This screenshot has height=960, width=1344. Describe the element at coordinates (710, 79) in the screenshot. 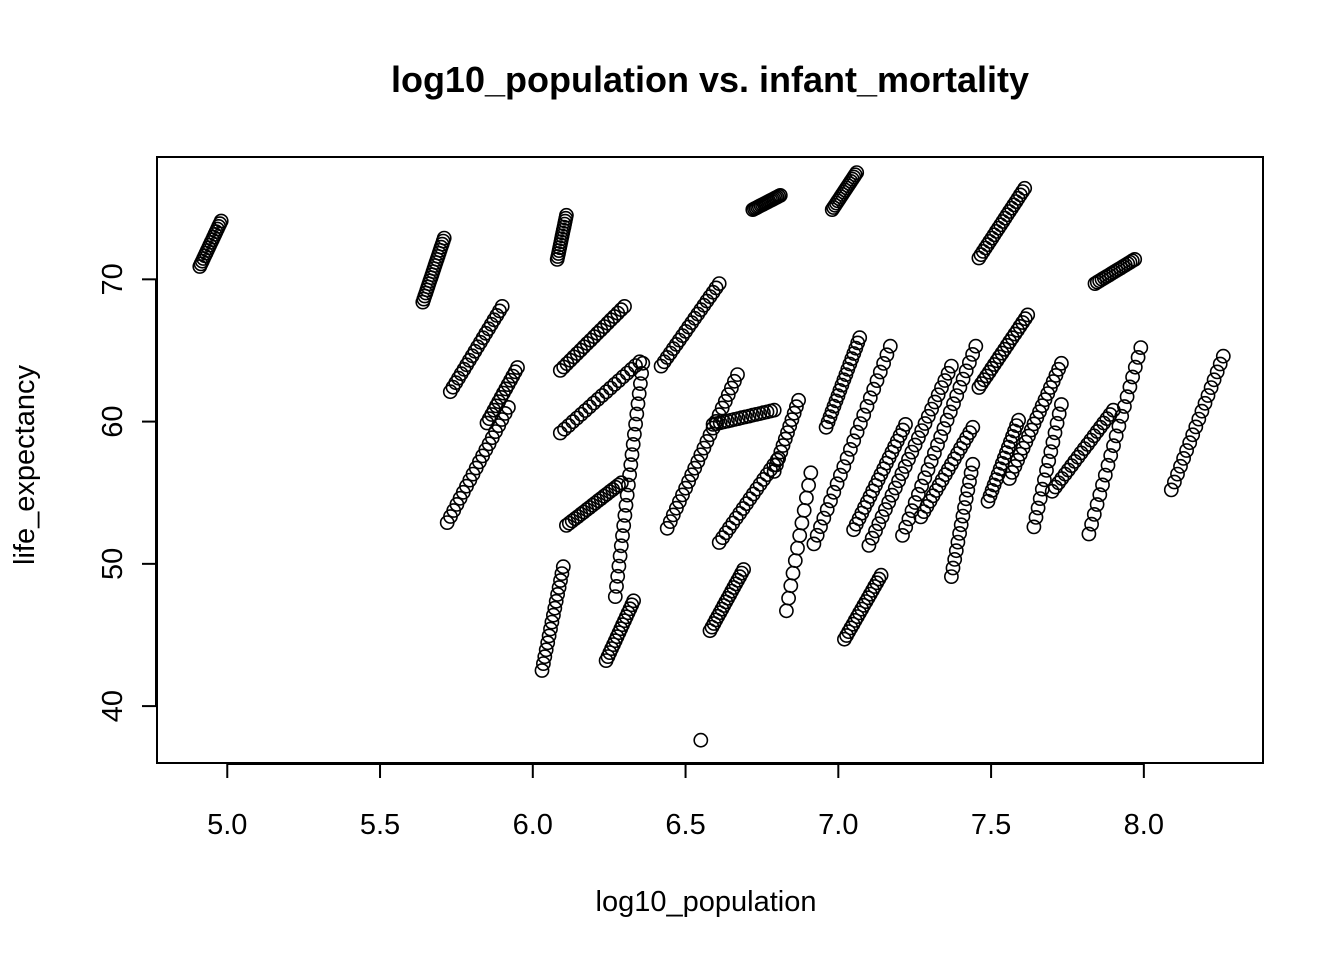

I see `chart-title: log10_population vs. infant_mortality` at that location.